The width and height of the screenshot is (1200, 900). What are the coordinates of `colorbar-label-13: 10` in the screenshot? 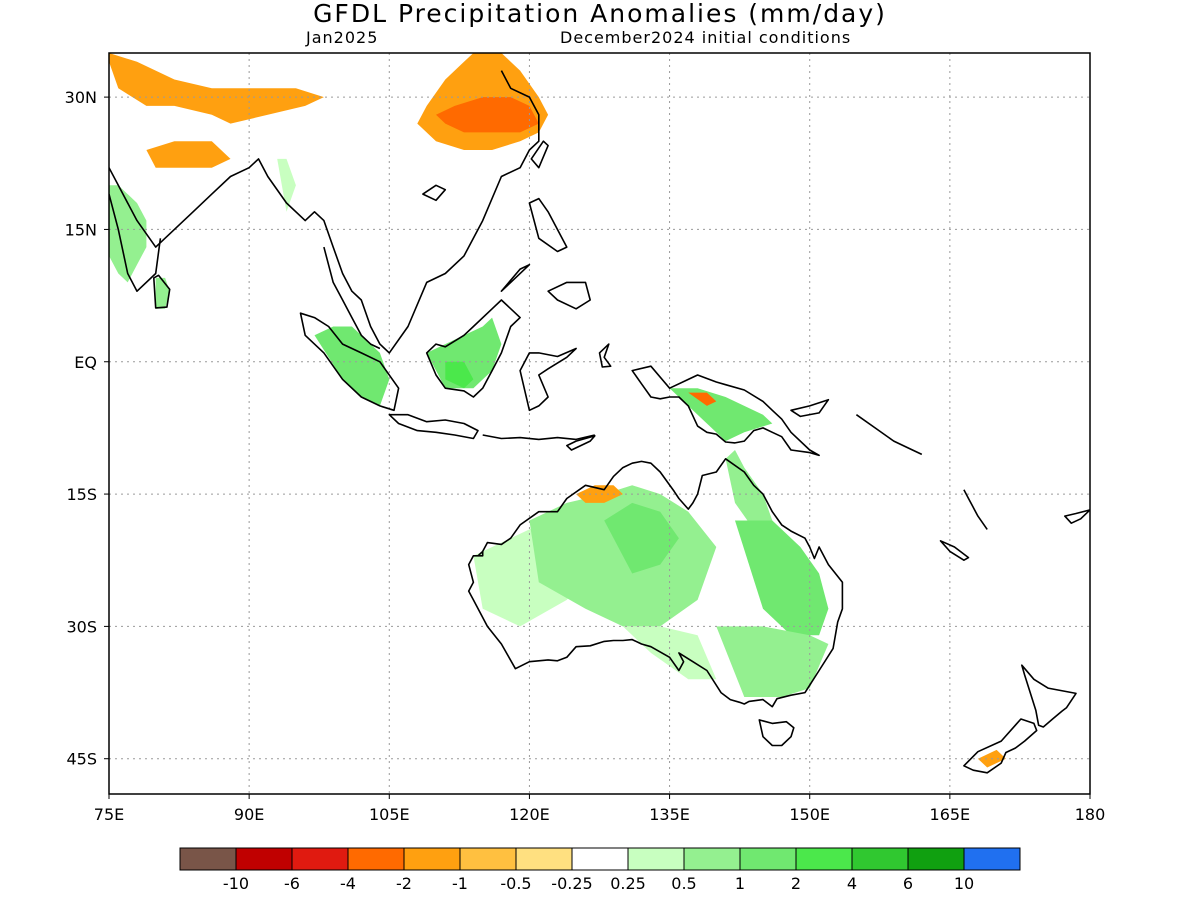 It's located at (964, 883).